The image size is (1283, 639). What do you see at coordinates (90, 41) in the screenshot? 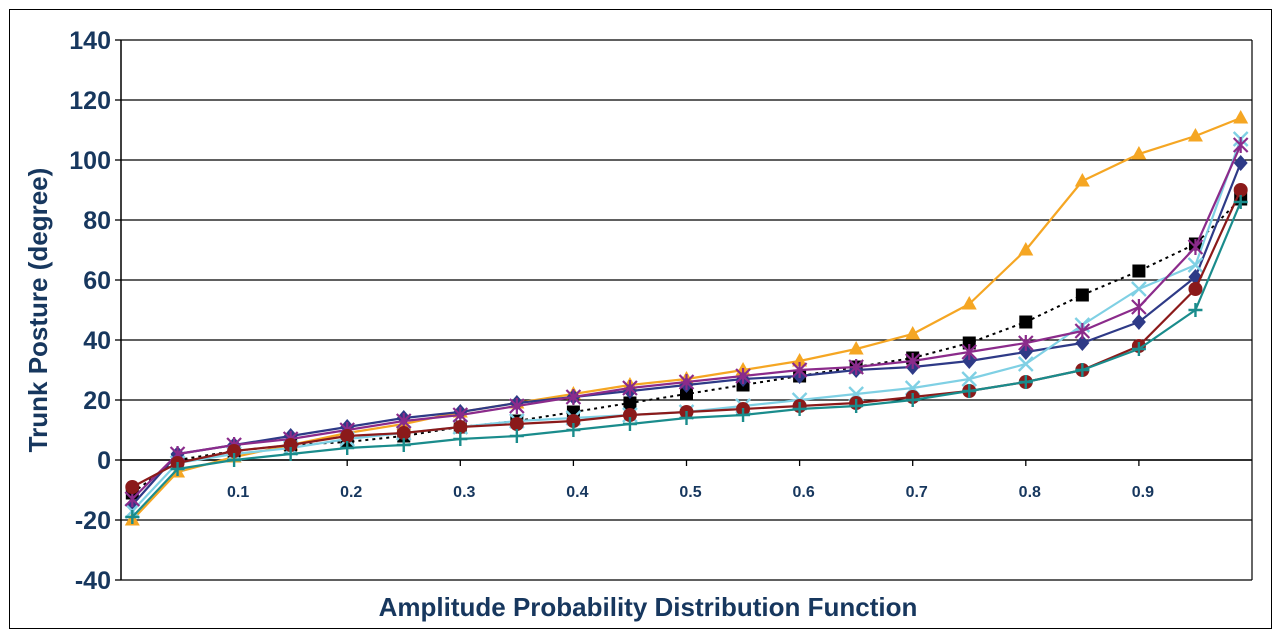
I see `y-tick-label: 140` at bounding box center [90, 41].